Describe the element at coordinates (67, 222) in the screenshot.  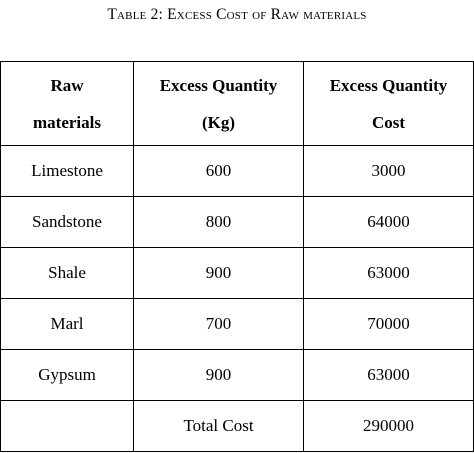
I see `table-cell-material: Sandstone` at that location.